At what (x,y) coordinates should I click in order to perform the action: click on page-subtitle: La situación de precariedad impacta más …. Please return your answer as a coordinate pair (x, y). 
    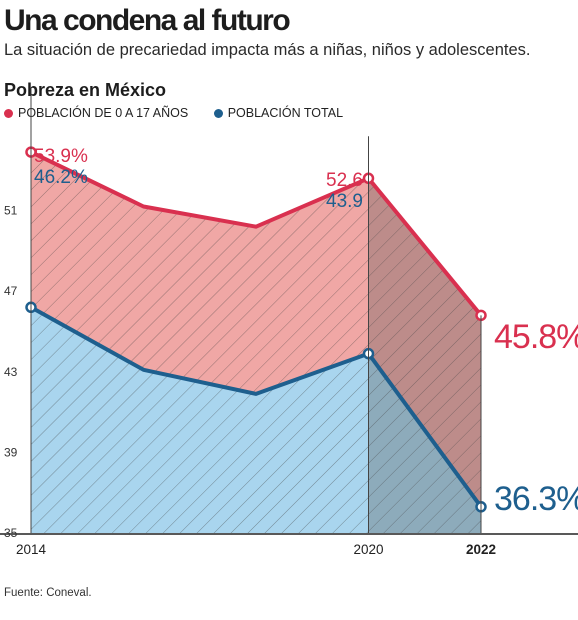
    Looking at the image, I should click on (267, 50).